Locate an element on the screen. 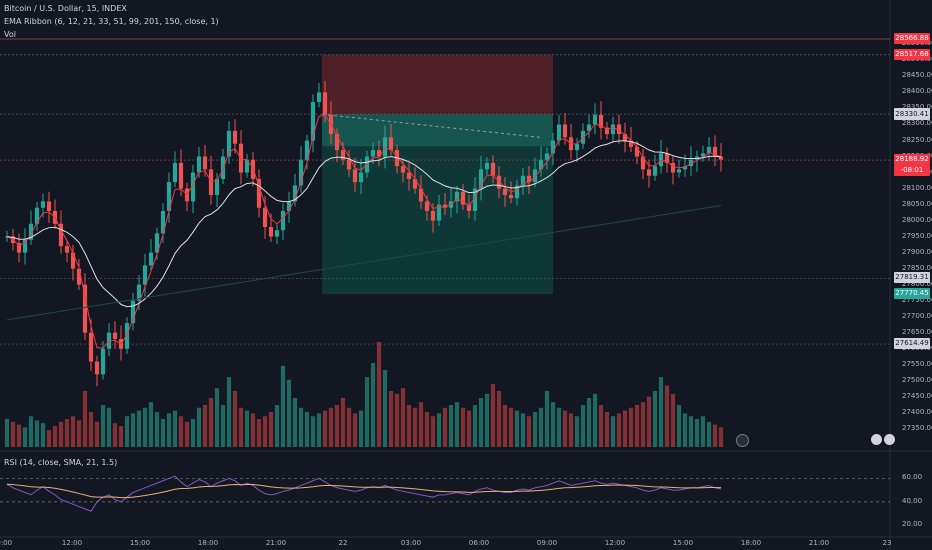 Image resolution: width=932 pixels, height=550 pixels. time-axis-tick: 06:00 is located at coordinates (479, 543).